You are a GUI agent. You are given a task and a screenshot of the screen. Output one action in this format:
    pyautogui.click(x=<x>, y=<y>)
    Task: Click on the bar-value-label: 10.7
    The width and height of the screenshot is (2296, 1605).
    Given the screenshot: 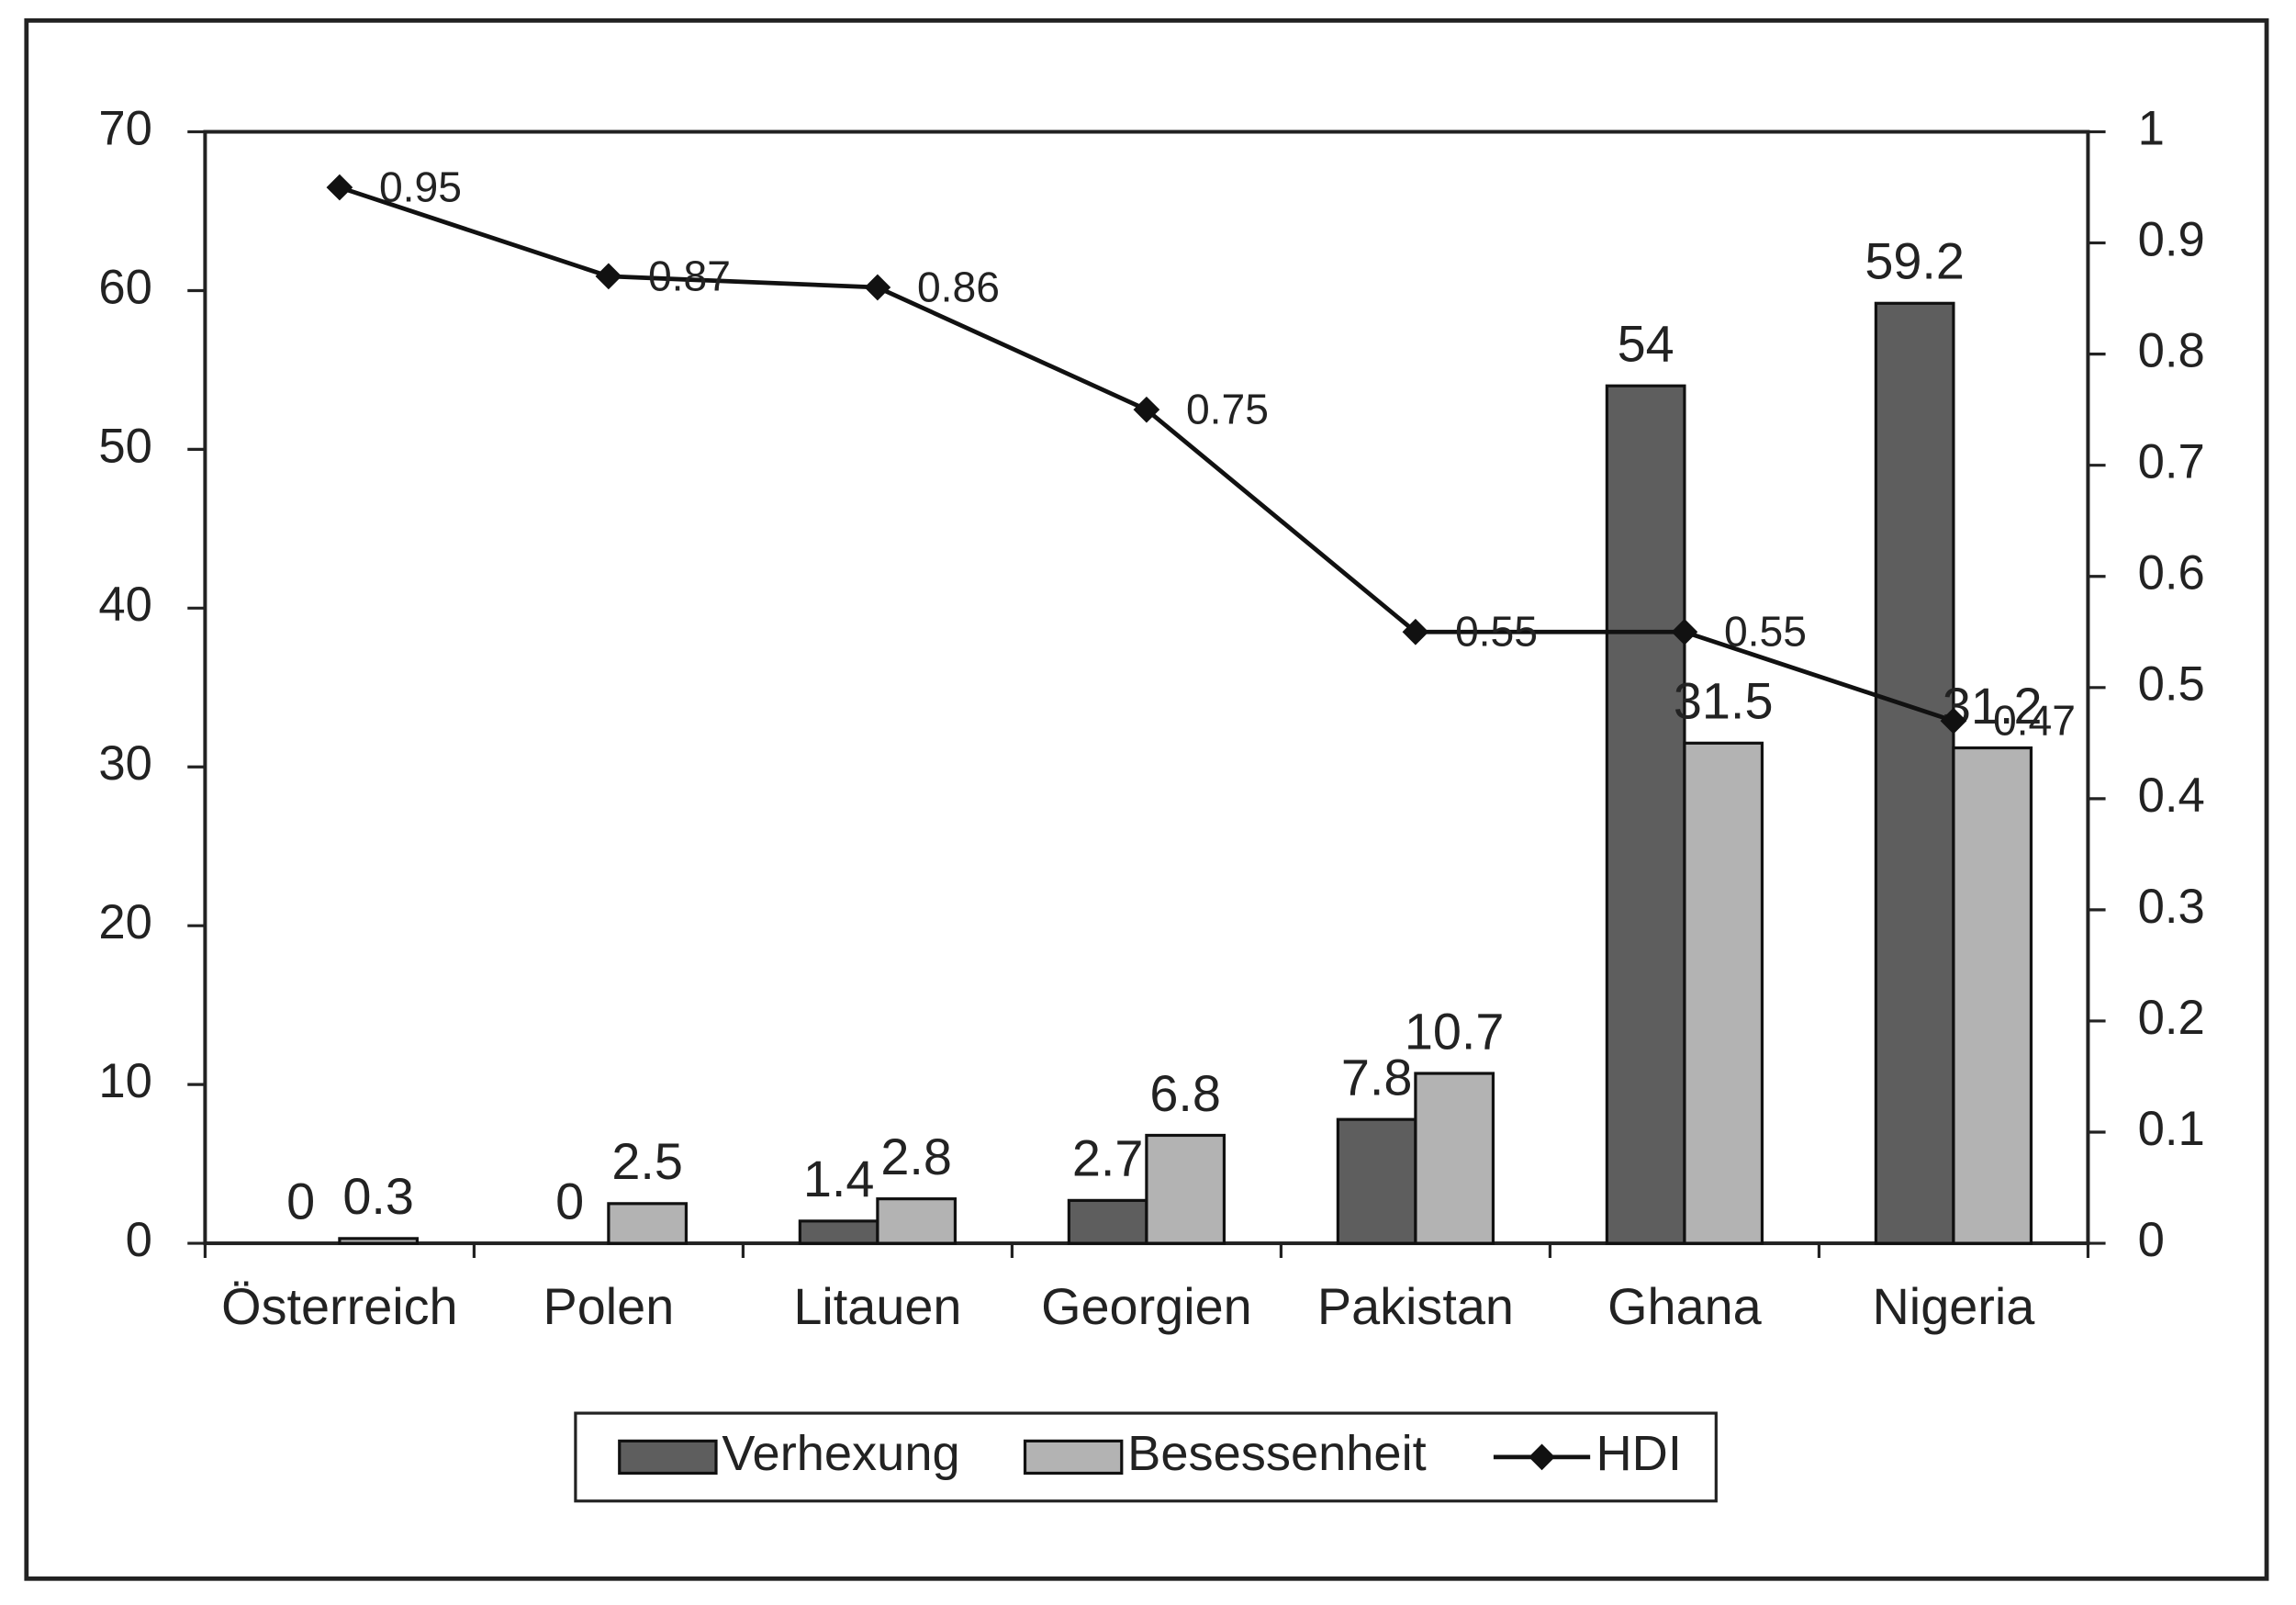 What is the action you would take?
    pyautogui.click(x=1455, y=1031)
    